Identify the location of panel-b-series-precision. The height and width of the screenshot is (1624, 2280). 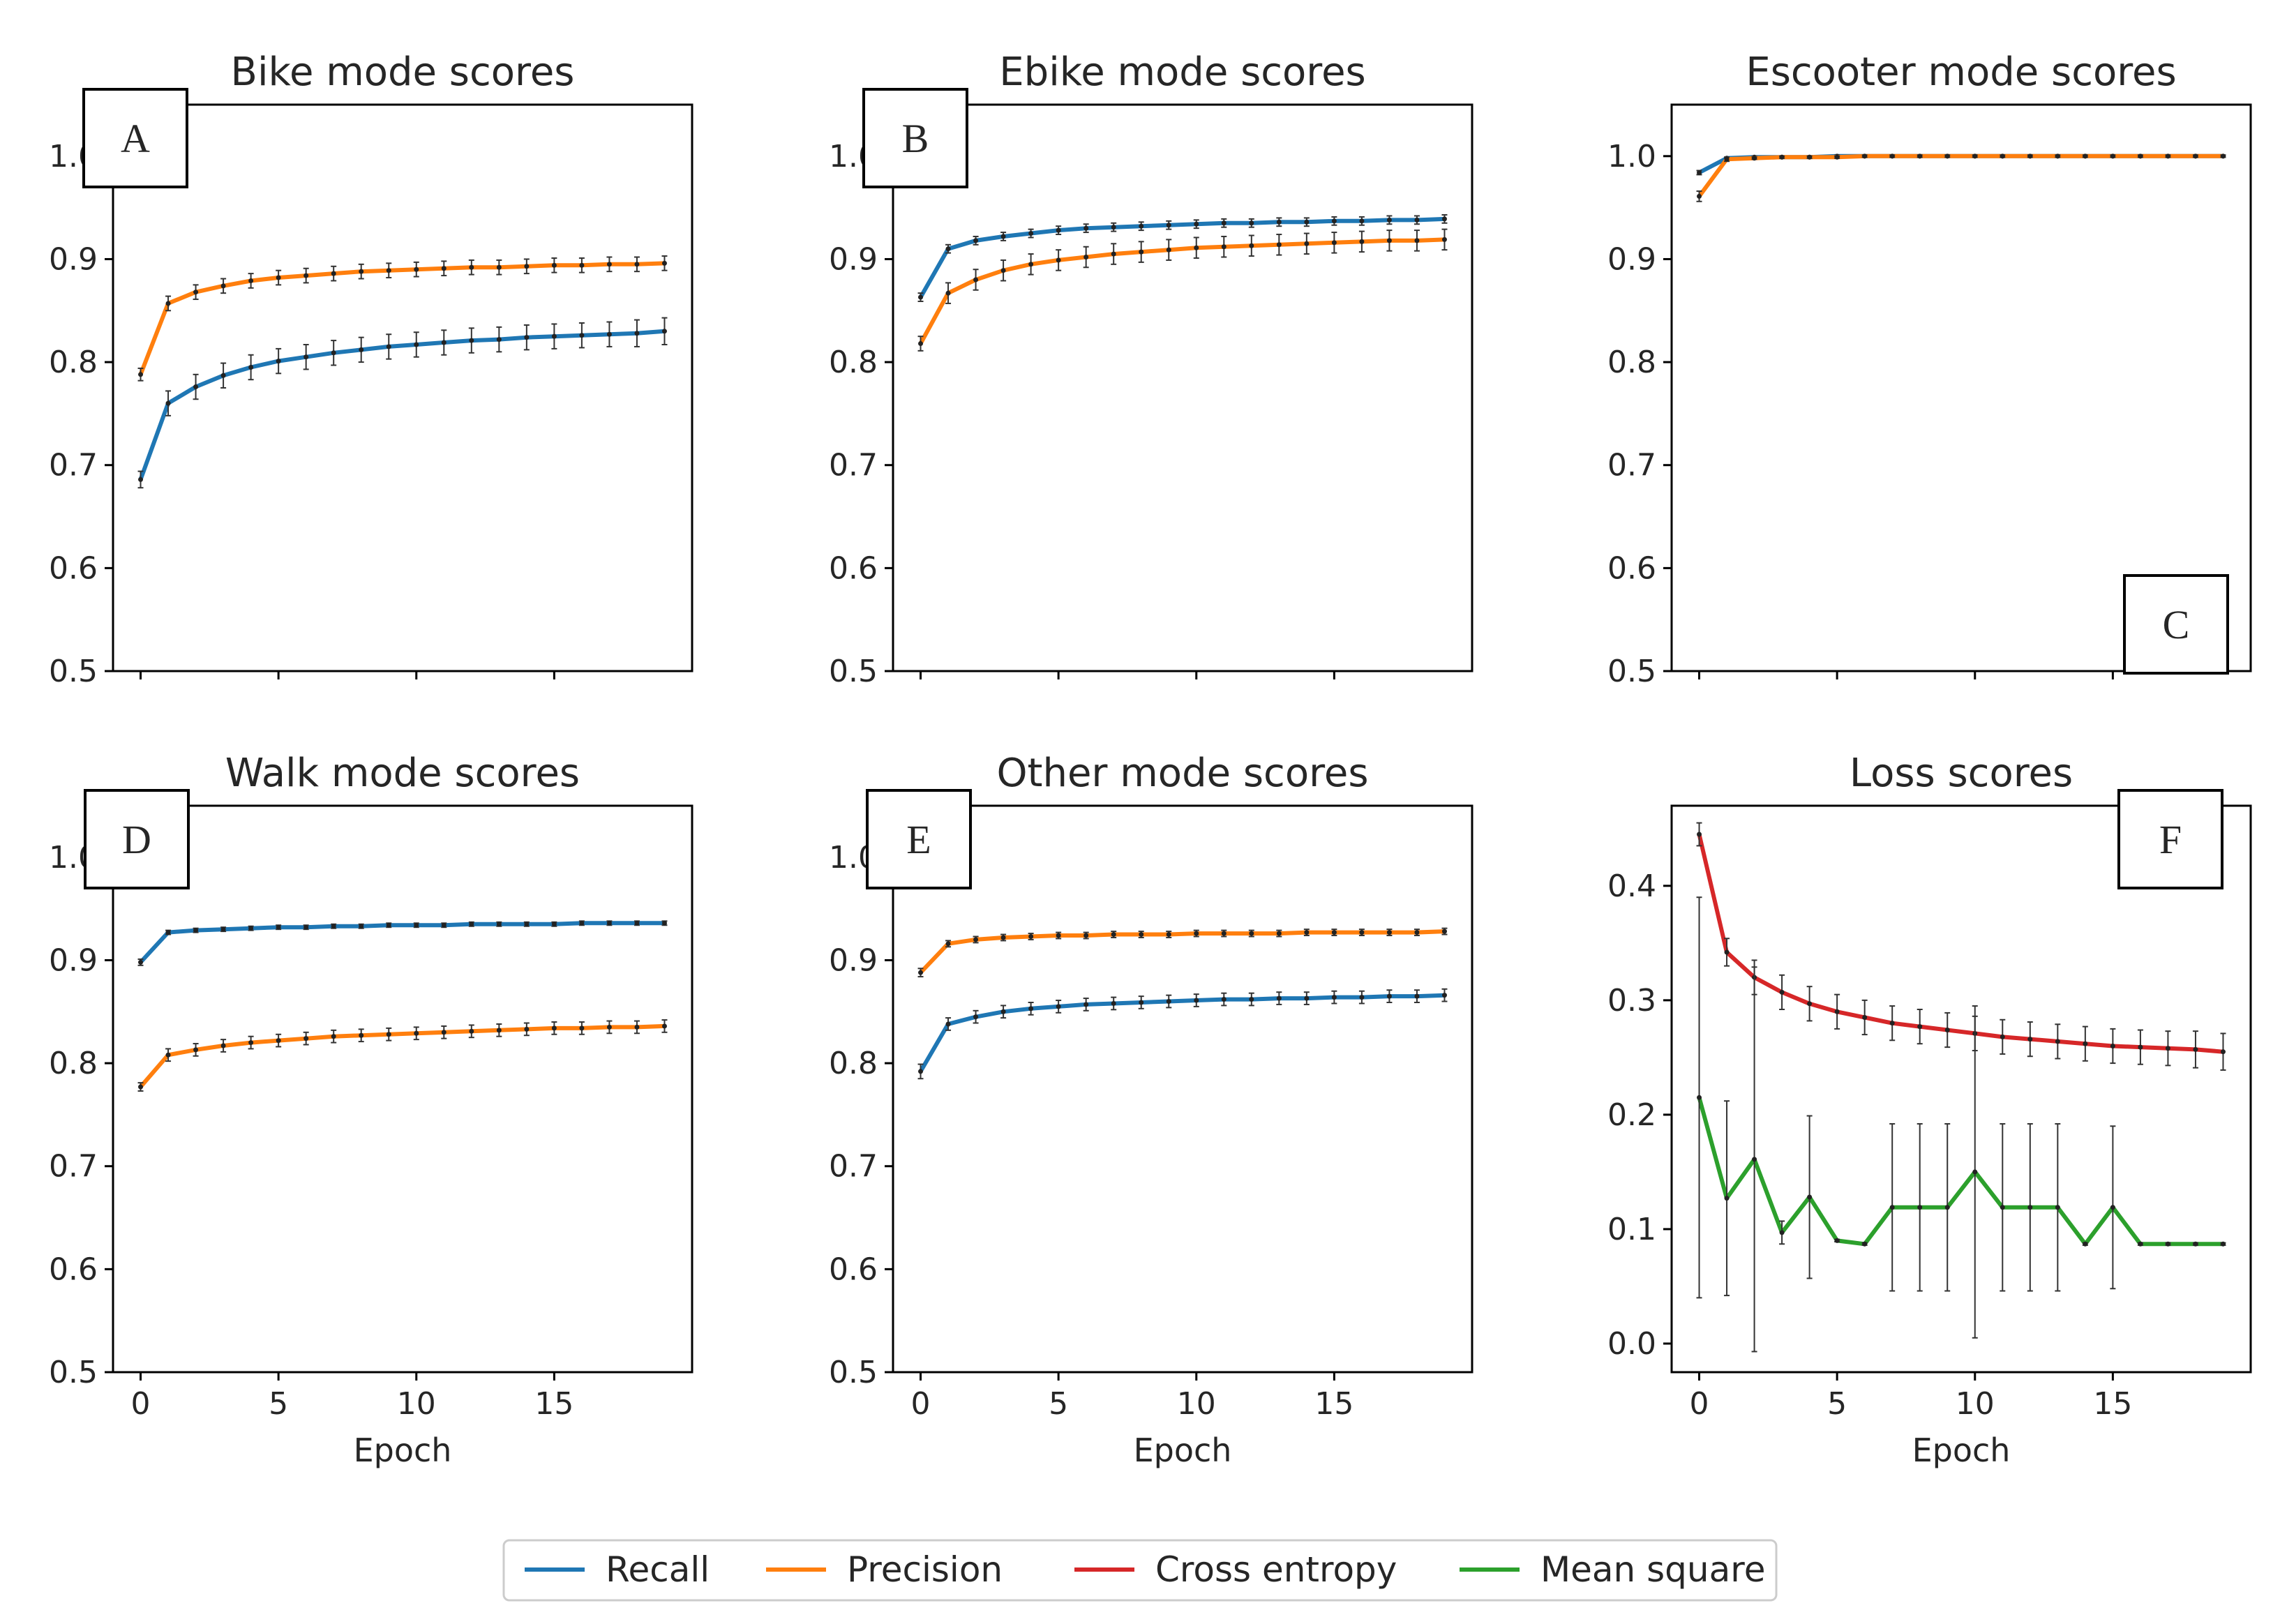
(1182, 290).